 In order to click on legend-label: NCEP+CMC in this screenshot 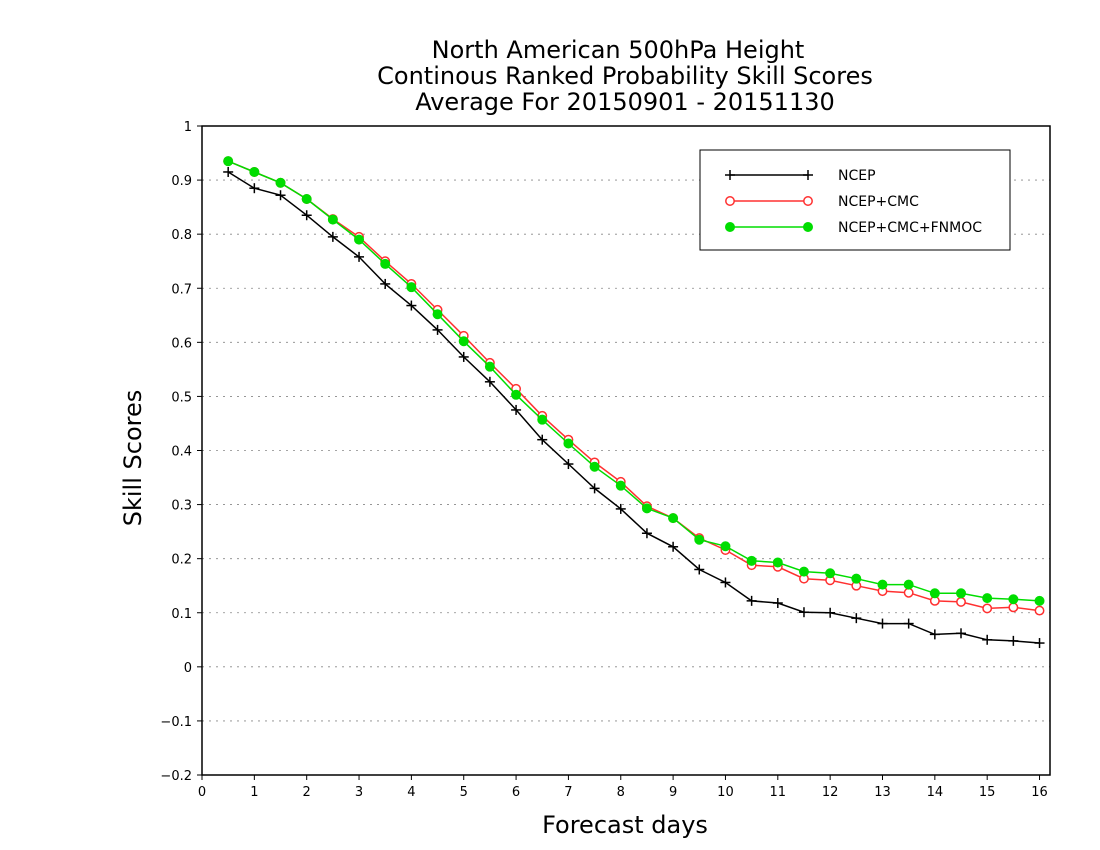, I will do `click(878, 202)`.